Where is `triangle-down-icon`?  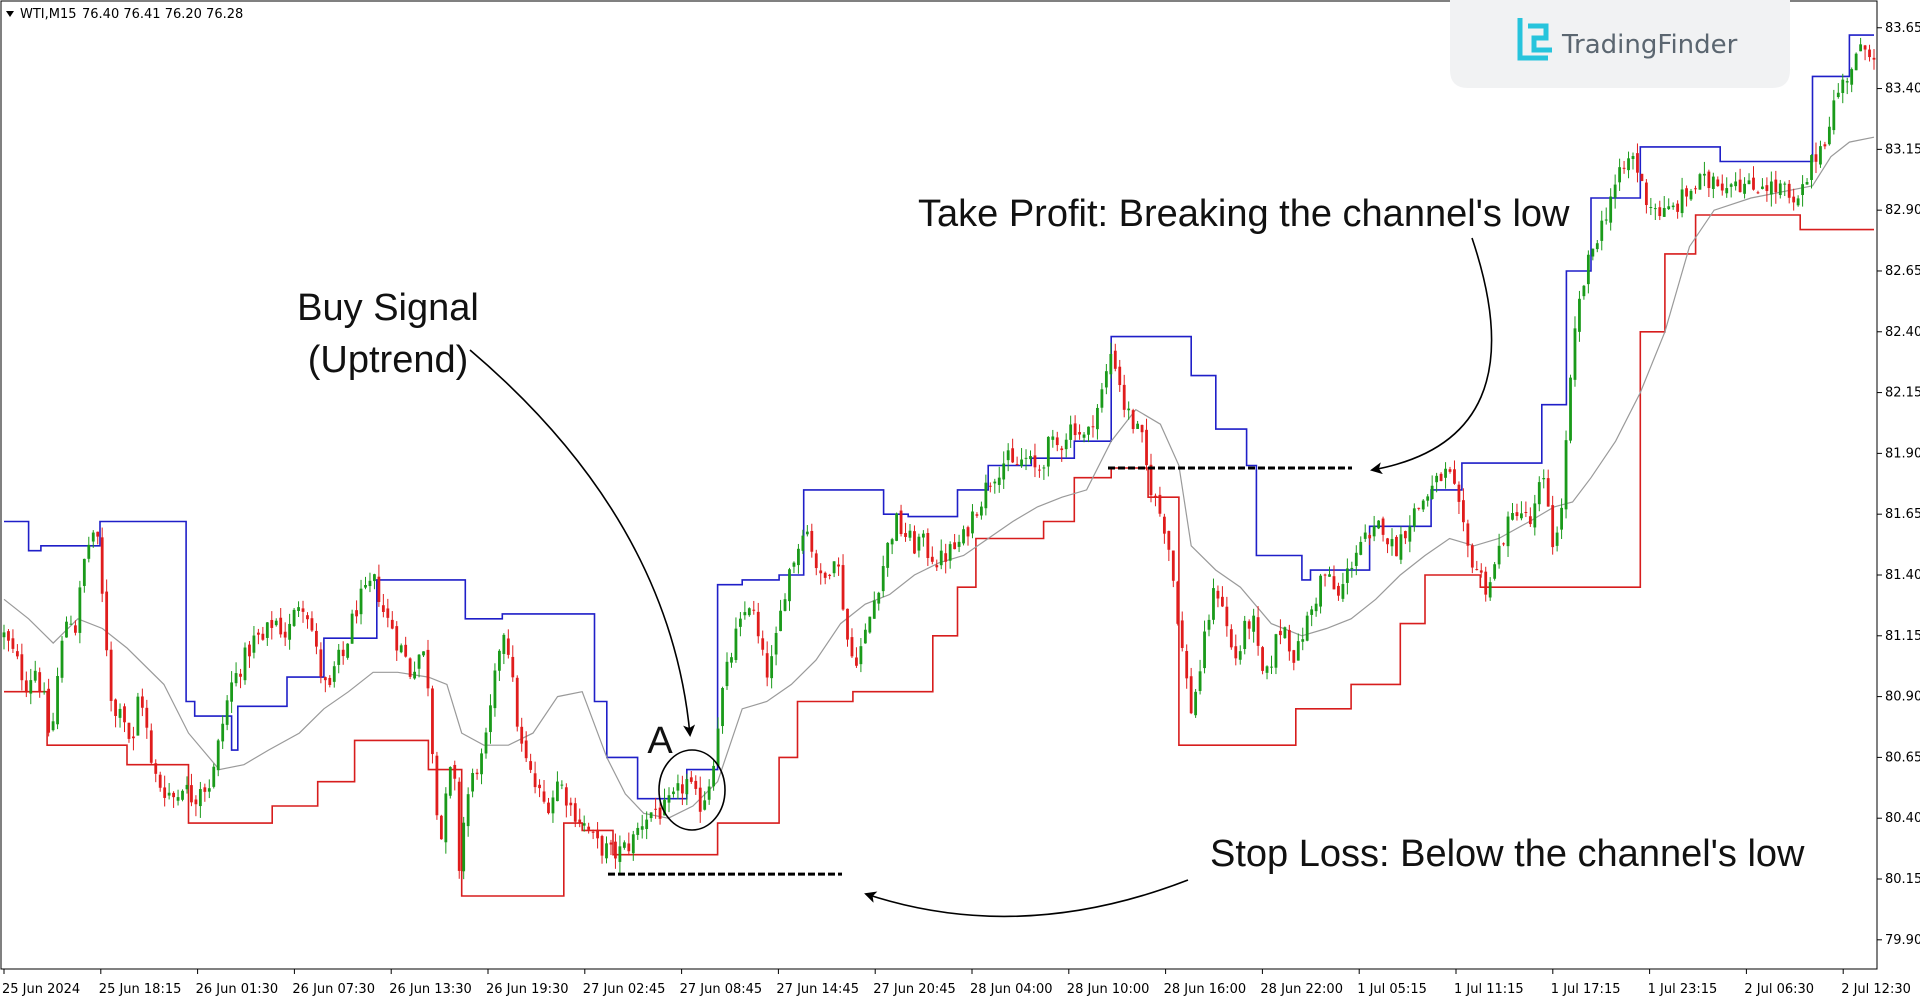 triangle-down-icon is located at coordinates (10, 14).